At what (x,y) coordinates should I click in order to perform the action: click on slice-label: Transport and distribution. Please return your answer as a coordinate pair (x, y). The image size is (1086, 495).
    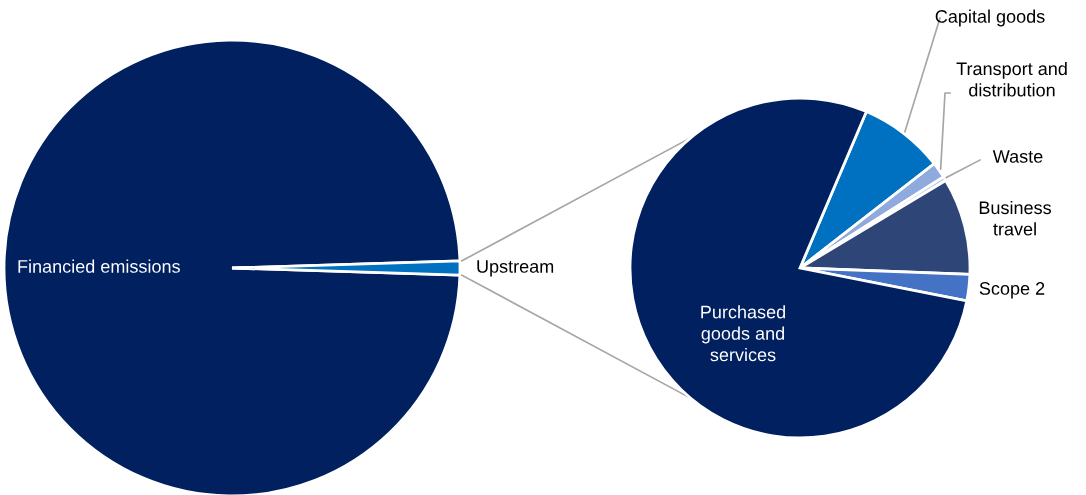
    Looking at the image, I should click on (1011, 79).